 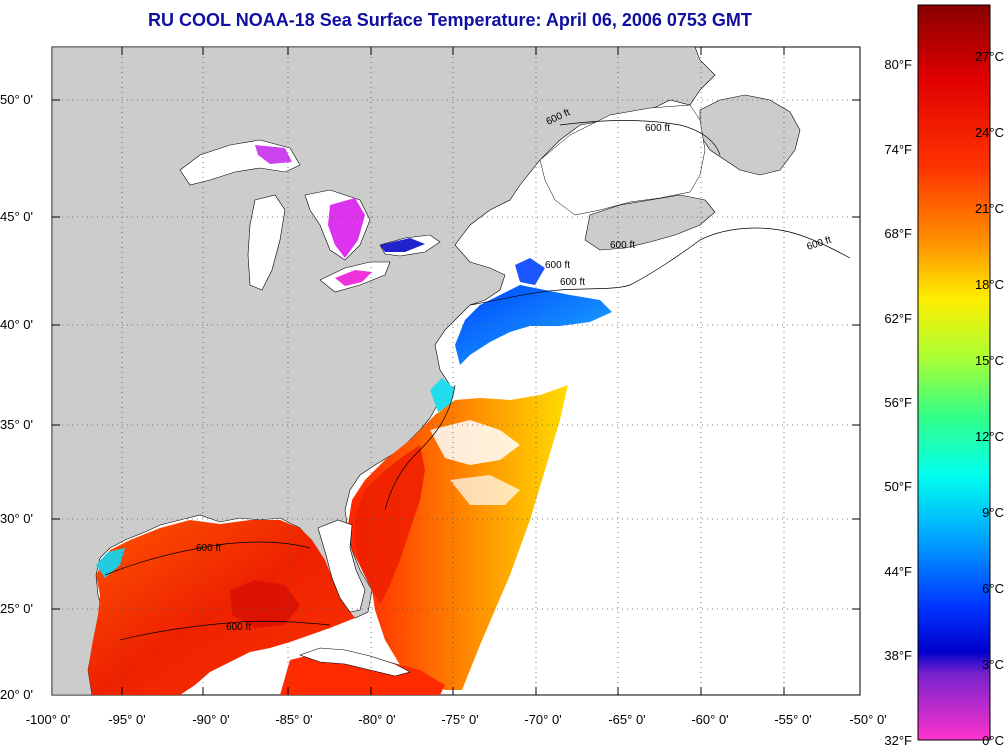 What do you see at coordinates (265, 604) in the screenshot?
I see `sst-gulf-loop` at bounding box center [265, 604].